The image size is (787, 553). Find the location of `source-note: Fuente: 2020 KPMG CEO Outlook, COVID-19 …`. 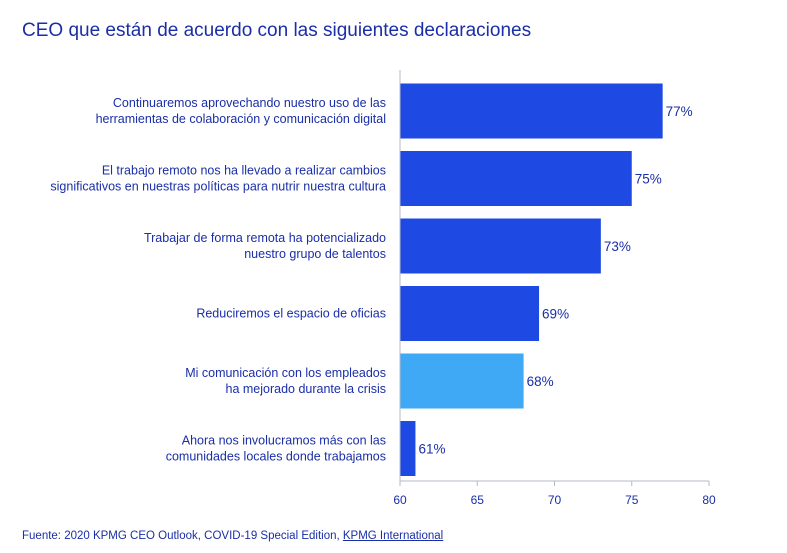

source-note: Fuente: 2020 KPMG CEO Outlook, COVID-19 … is located at coordinates (232, 536).